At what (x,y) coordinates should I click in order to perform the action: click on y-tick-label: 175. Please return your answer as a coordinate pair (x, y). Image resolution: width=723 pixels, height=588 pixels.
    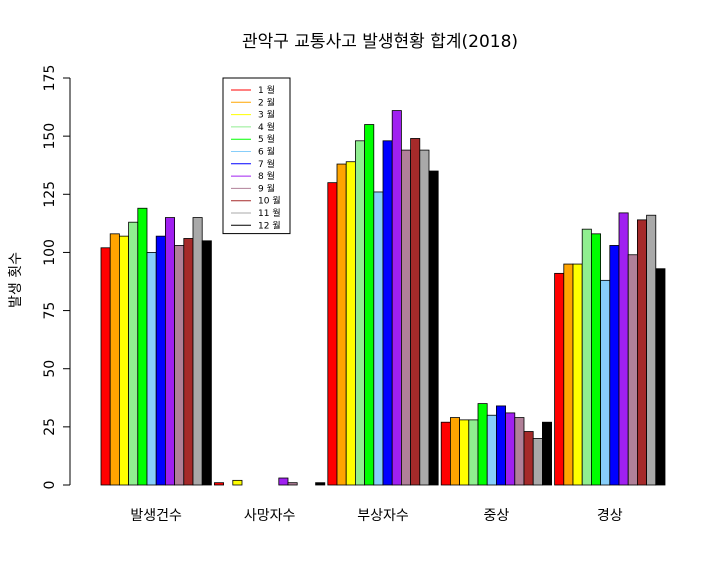
    Looking at the image, I should click on (50, 78).